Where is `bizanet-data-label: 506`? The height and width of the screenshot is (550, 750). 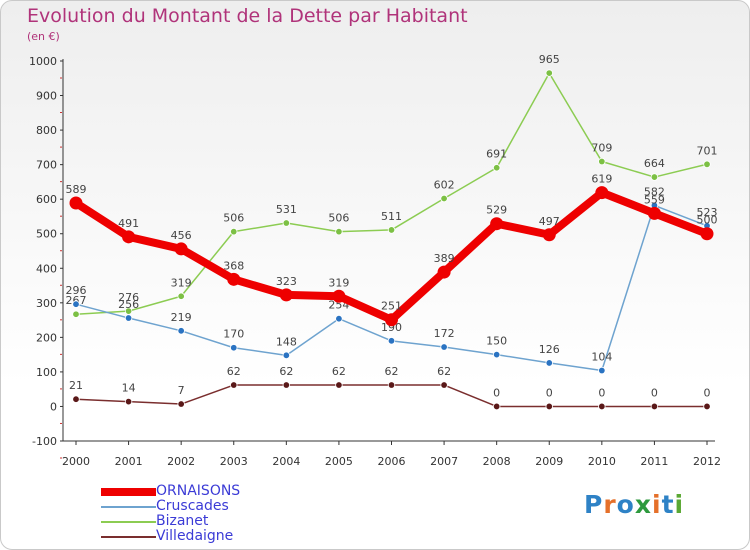 bizanet-data-label: 506 is located at coordinates (338, 218).